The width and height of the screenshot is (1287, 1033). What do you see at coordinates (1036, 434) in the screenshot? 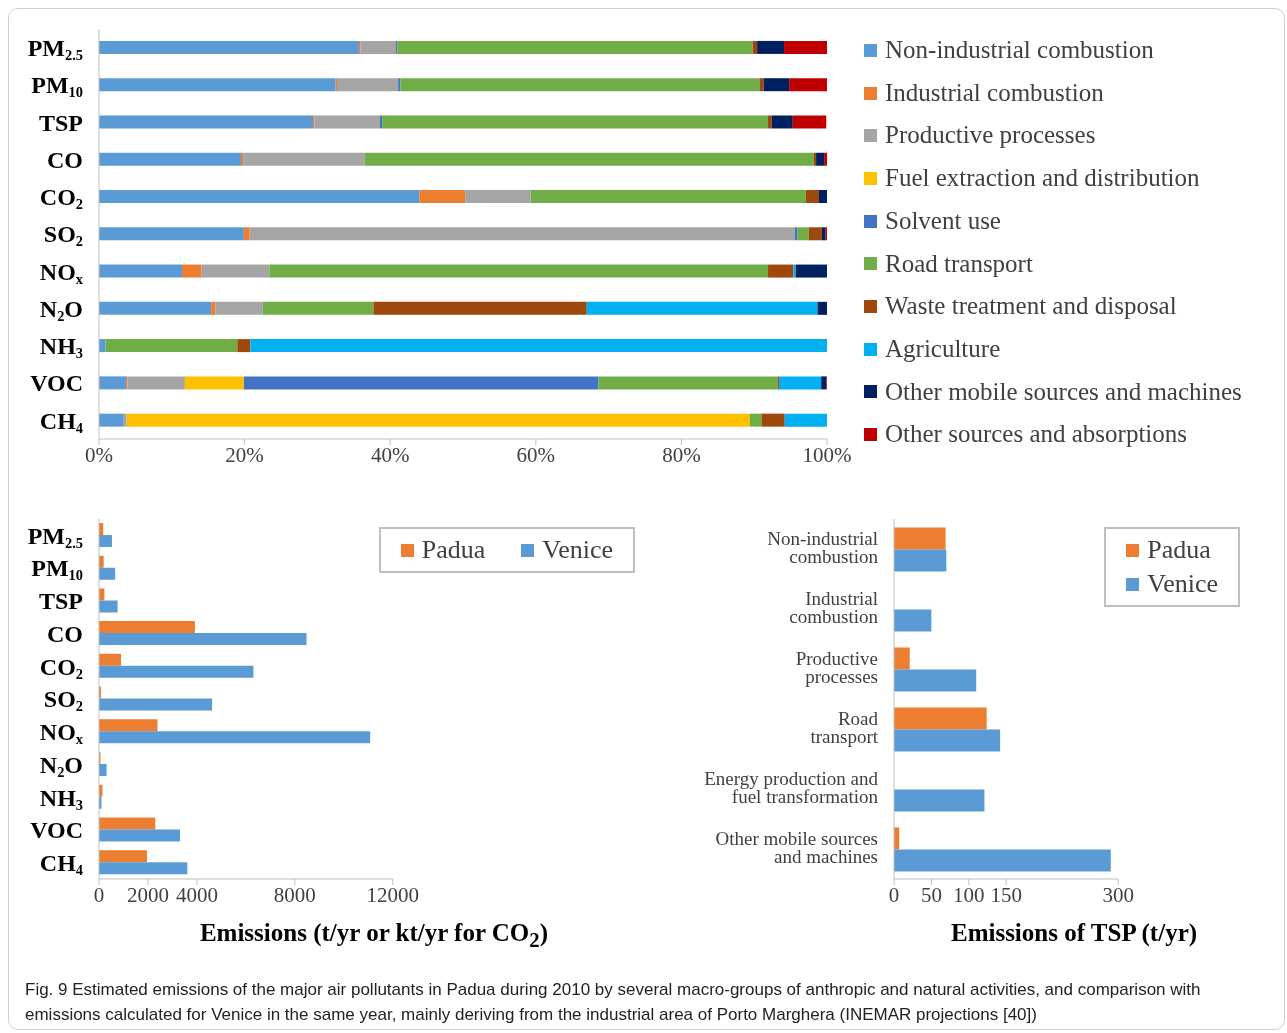
I see `legend-label: Other sources and absorptions` at bounding box center [1036, 434].